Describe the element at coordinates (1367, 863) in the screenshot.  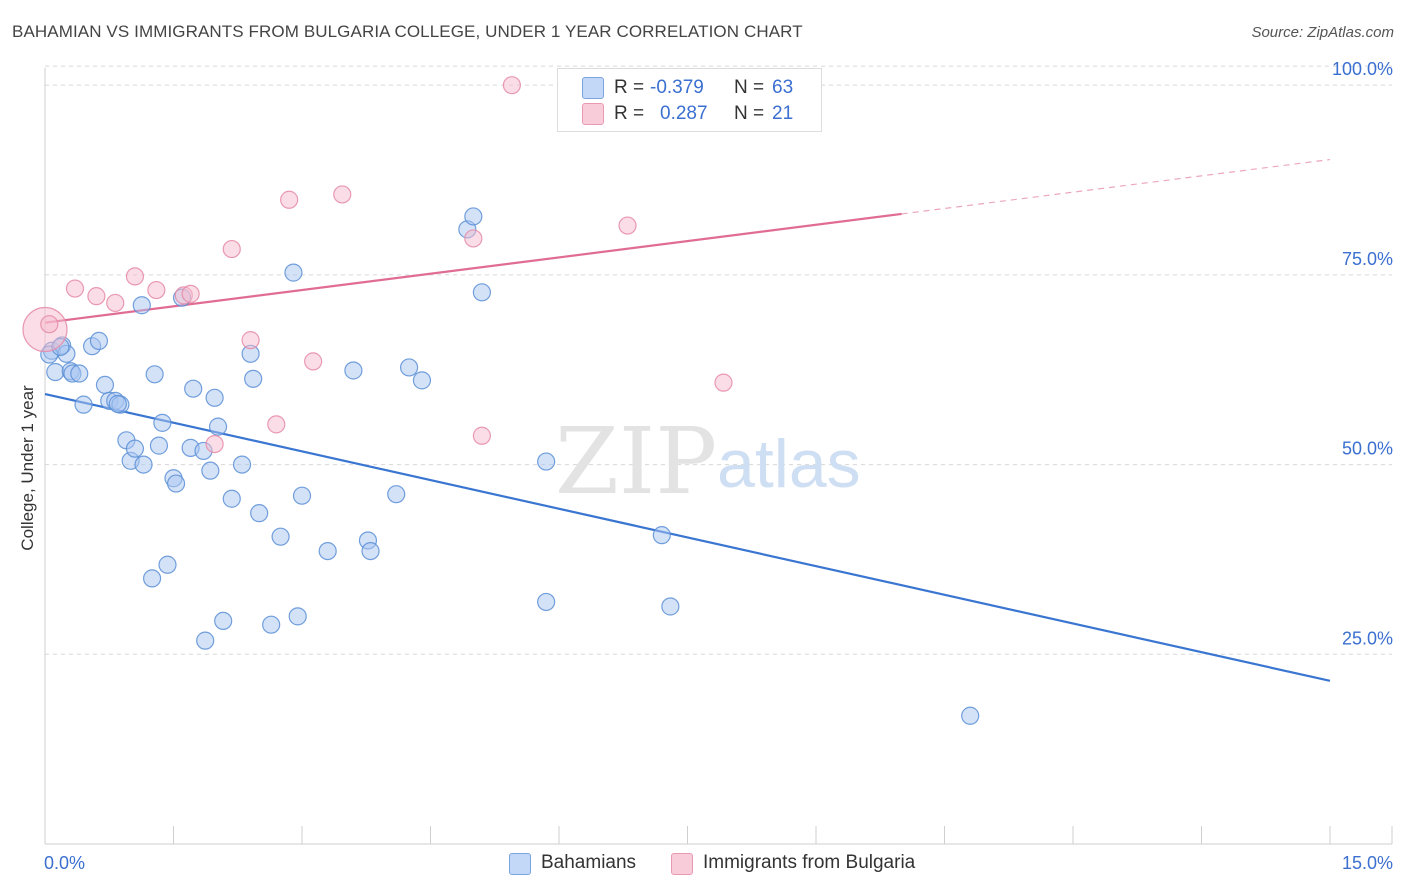
I see `x-tick-label-max: 15.0%` at that location.